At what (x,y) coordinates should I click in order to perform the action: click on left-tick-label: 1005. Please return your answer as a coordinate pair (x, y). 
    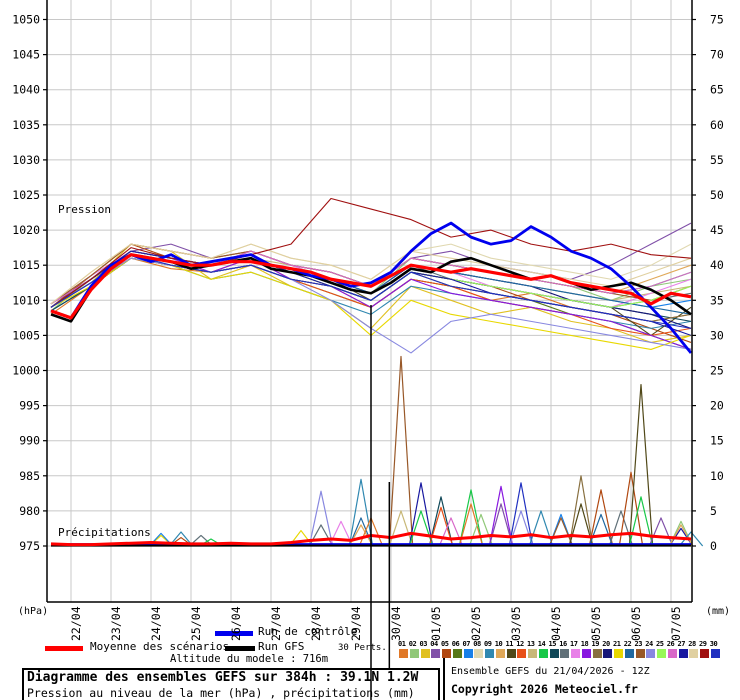
    Looking at the image, I should click on (26, 335).